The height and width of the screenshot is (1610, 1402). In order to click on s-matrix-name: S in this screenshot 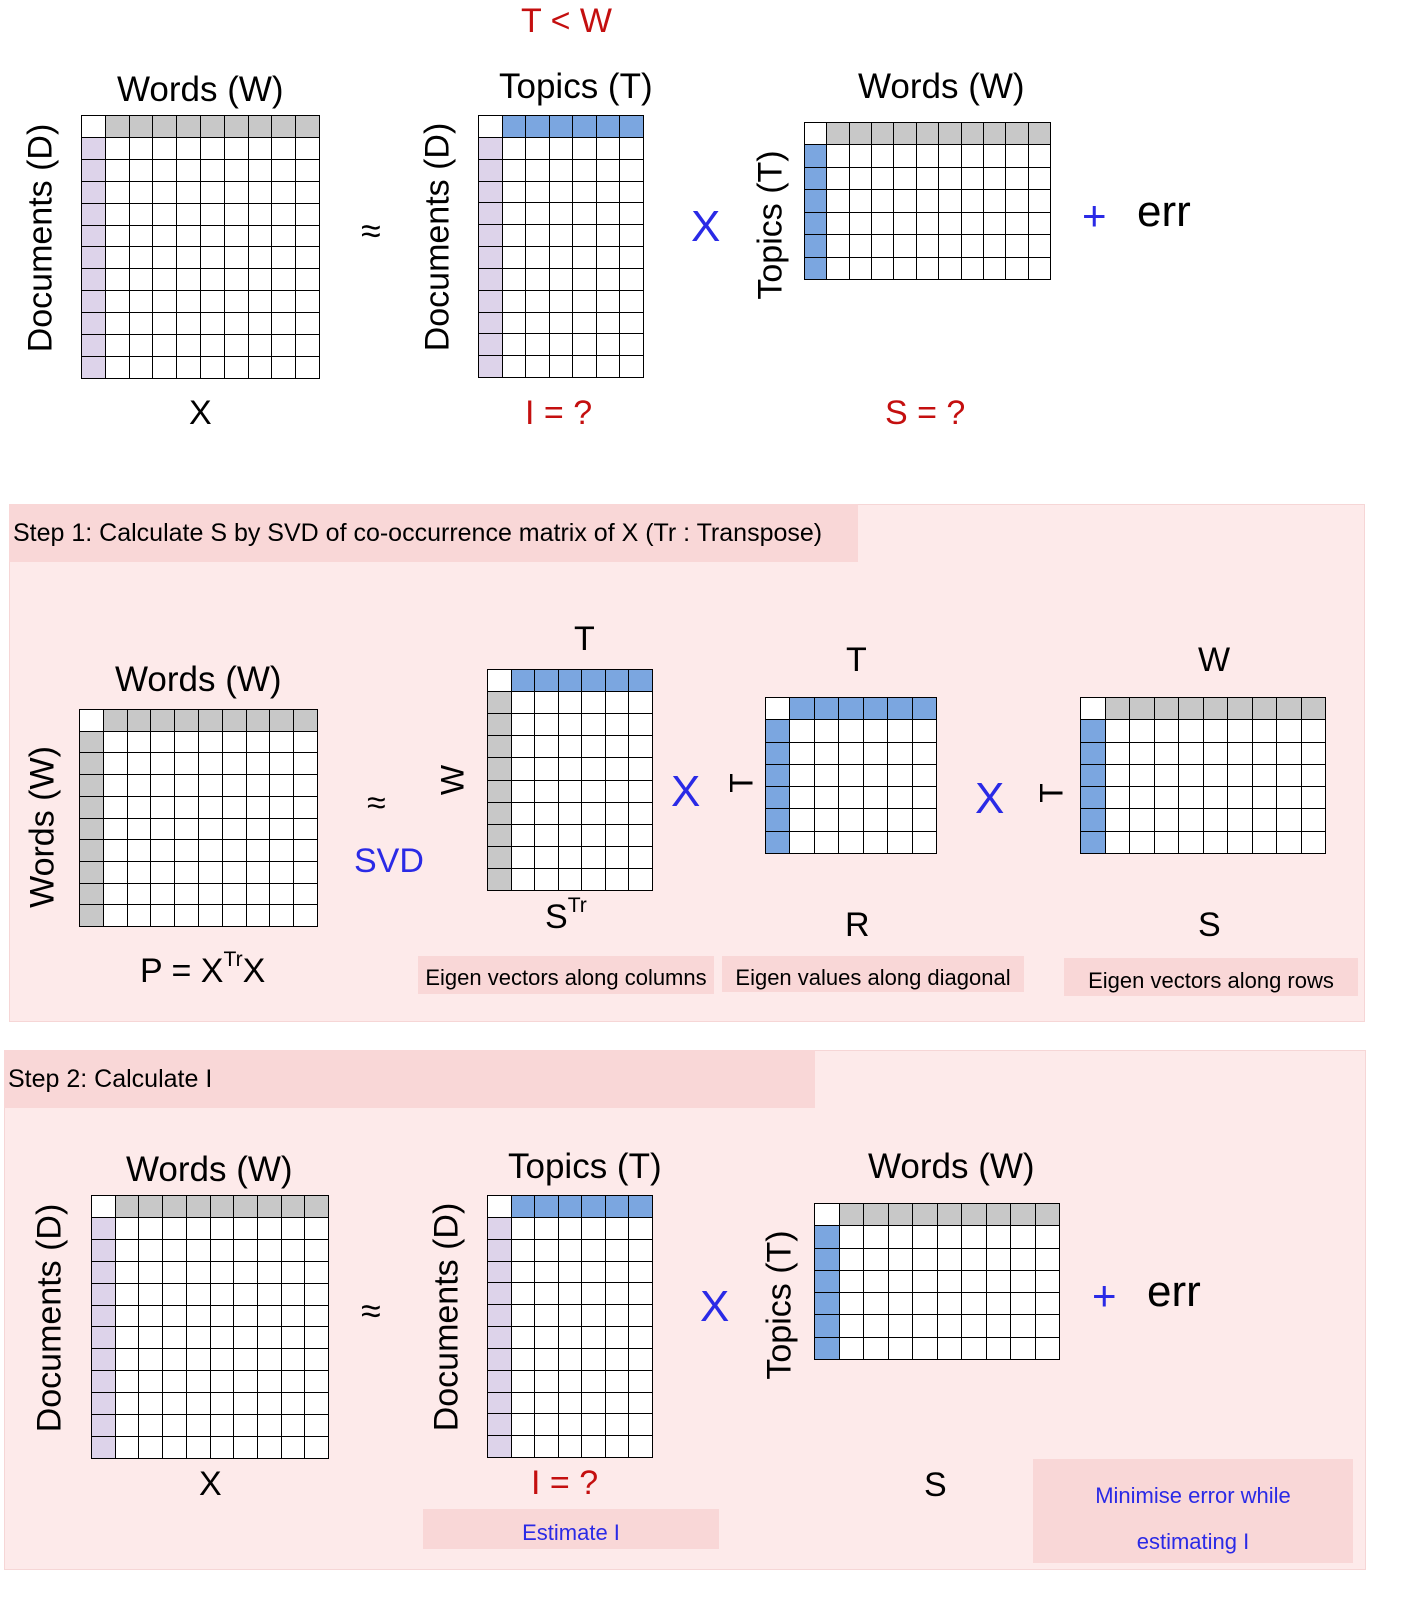, I will do `click(1209, 925)`.